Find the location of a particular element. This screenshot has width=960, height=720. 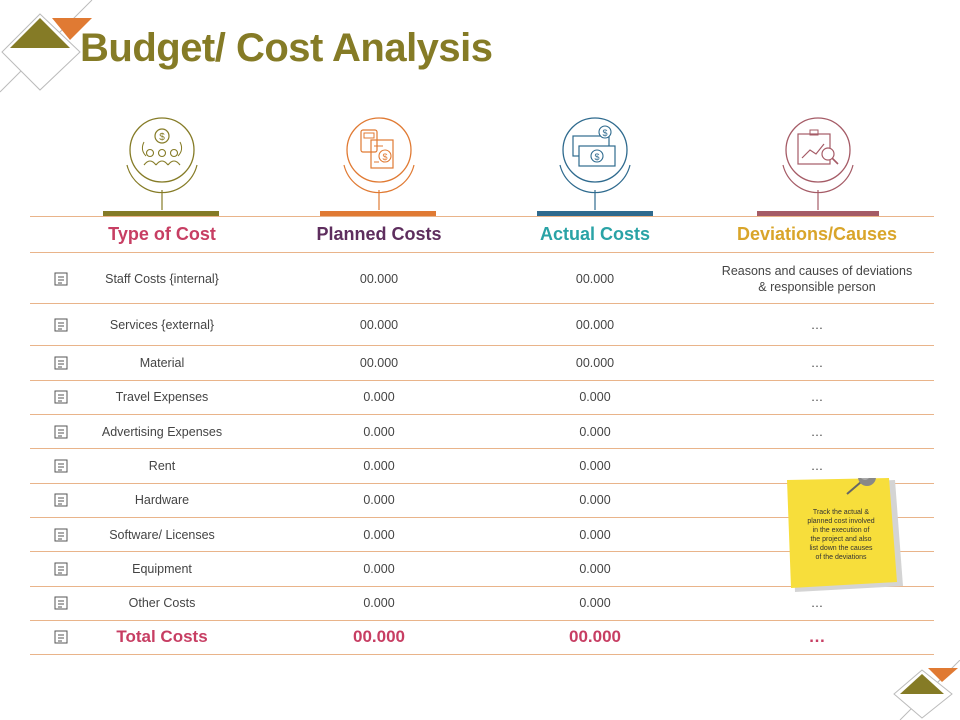

column-bar-type is located at coordinates (161, 214).